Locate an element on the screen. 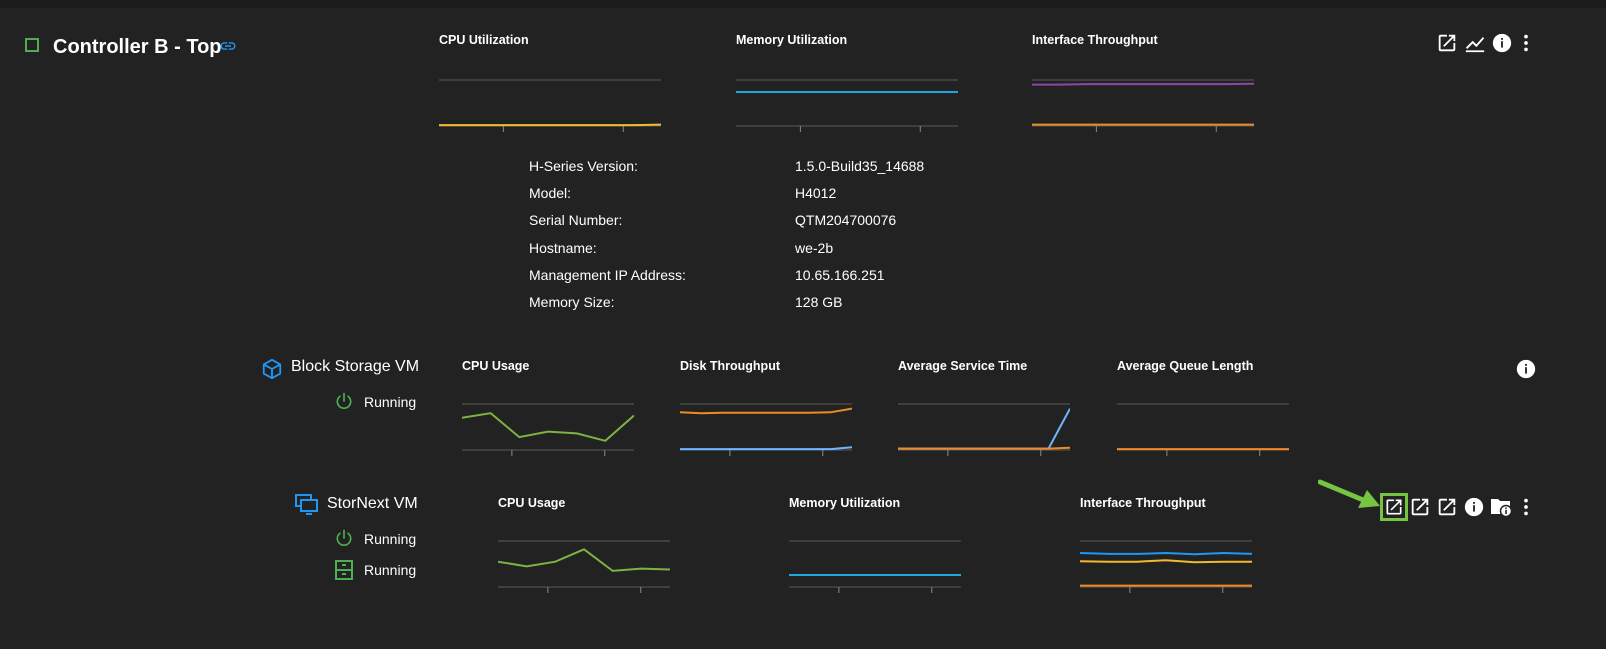 The image size is (1606, 649). chart-title-bs-avg-queue-length: Average Queue Length is located at coordinates (1185, 366).